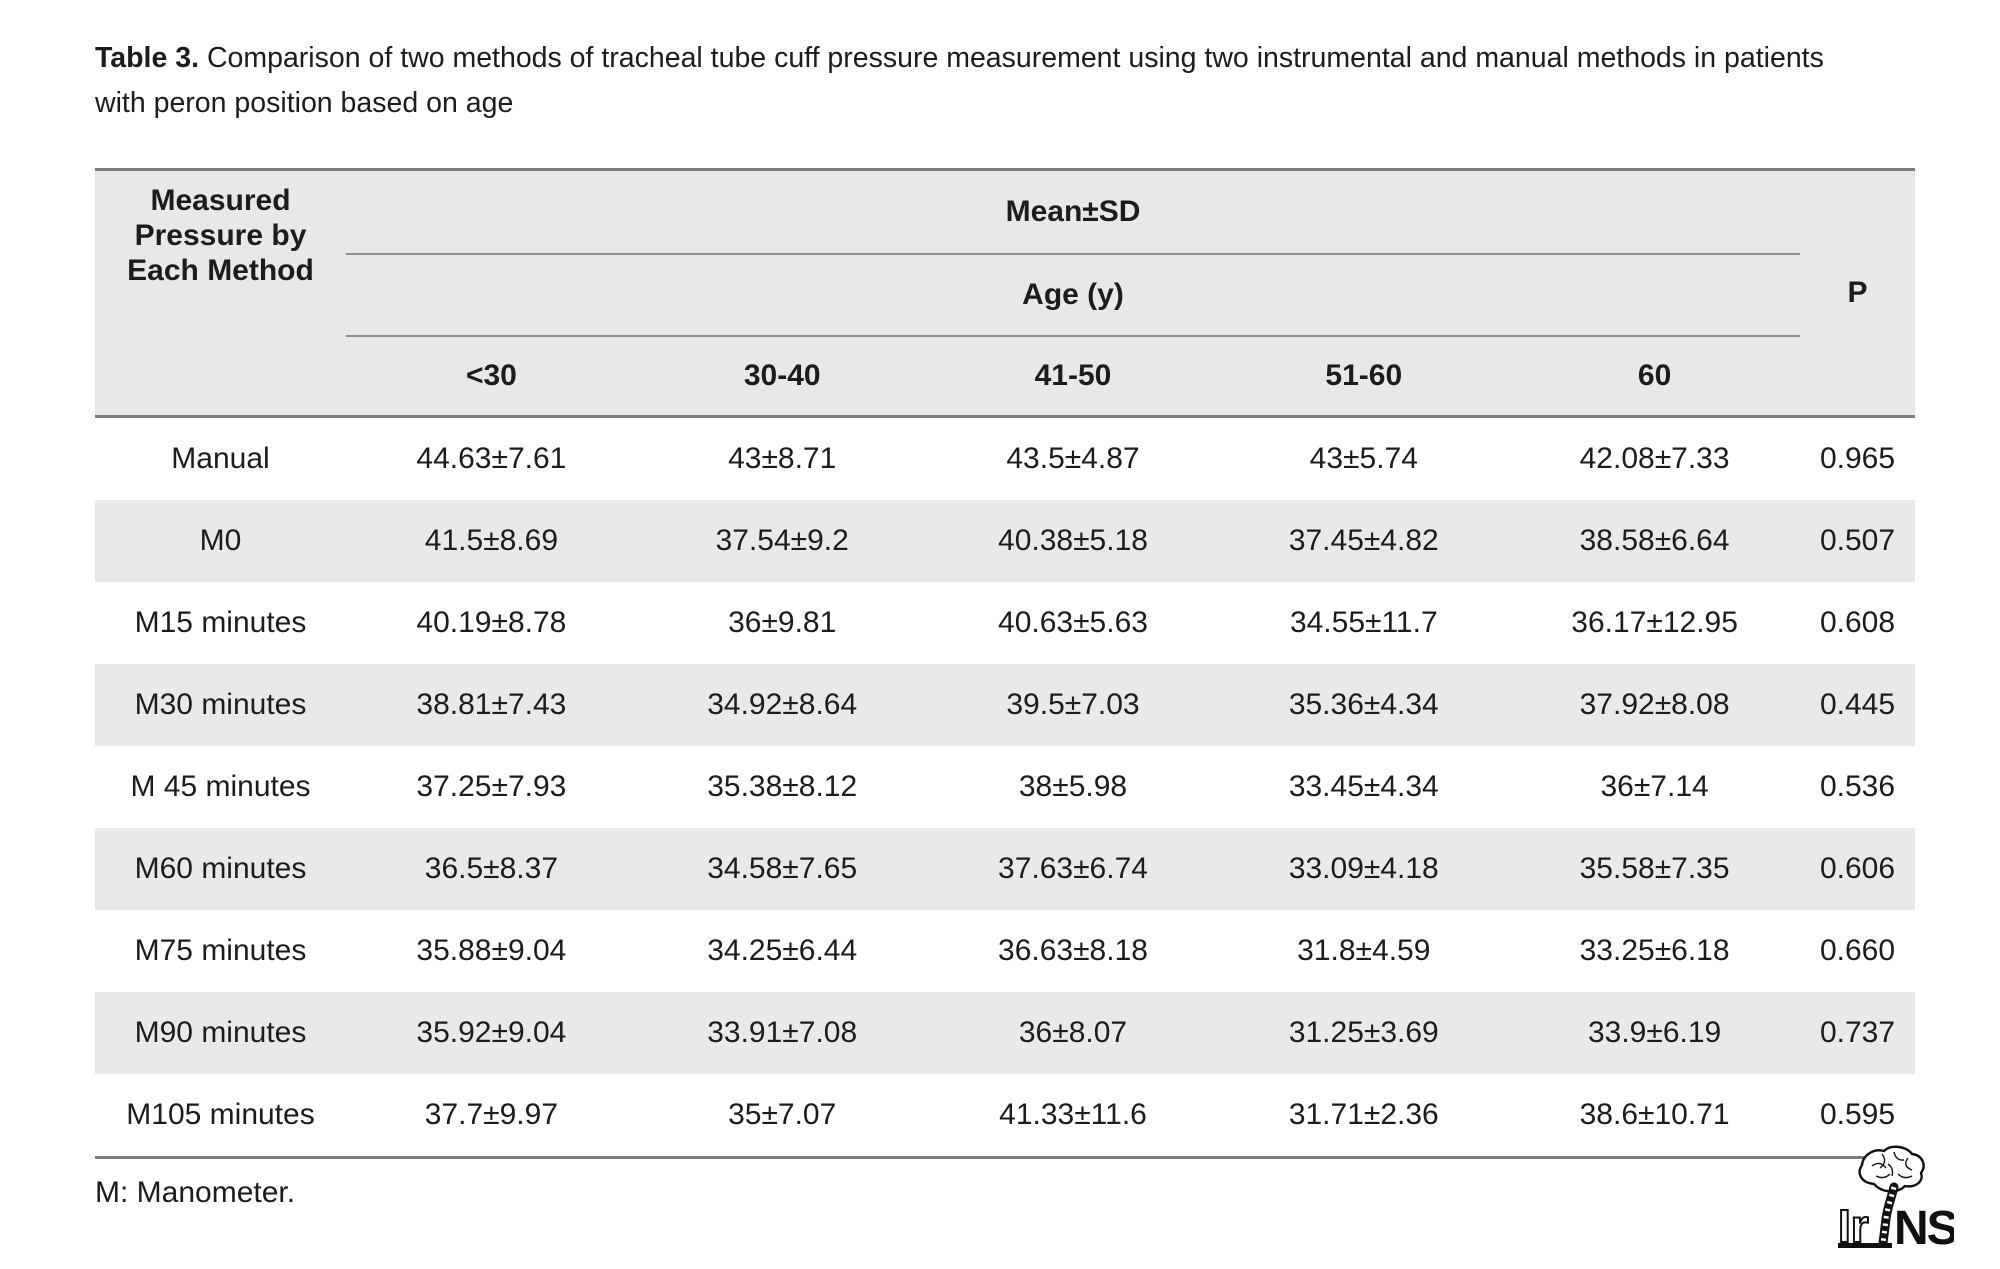  Describe the element at coordinates (220, 786) in the screenshot. I see `row-method-label: M 45 minutes` at that location.